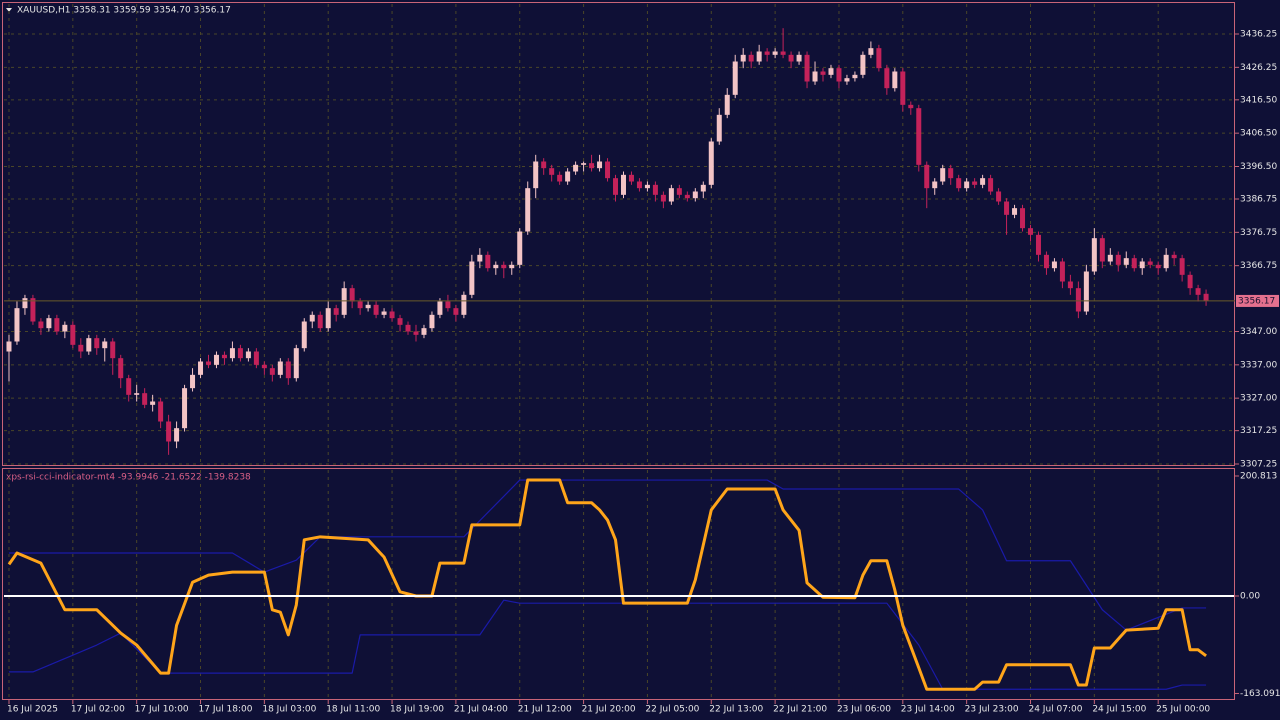 This screenshot has width=1280, height=720. I want to click on indicator-line, so click(607, 644).